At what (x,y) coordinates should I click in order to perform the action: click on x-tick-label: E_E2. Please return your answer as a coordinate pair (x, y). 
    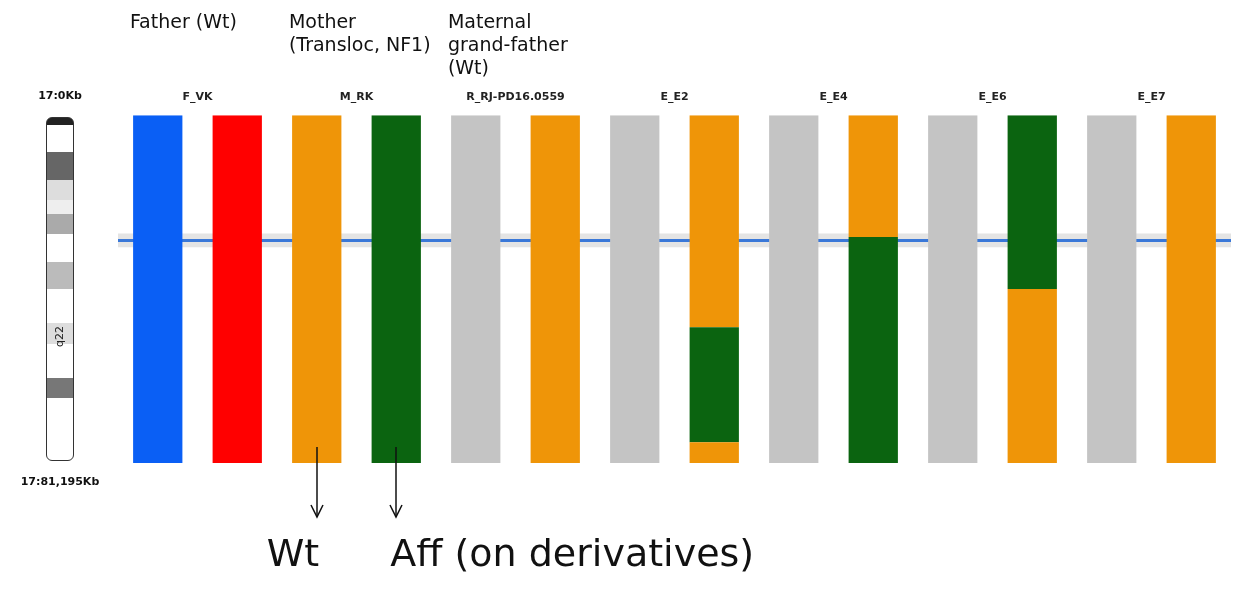
    Looking at the image, I should click on (674, 97).